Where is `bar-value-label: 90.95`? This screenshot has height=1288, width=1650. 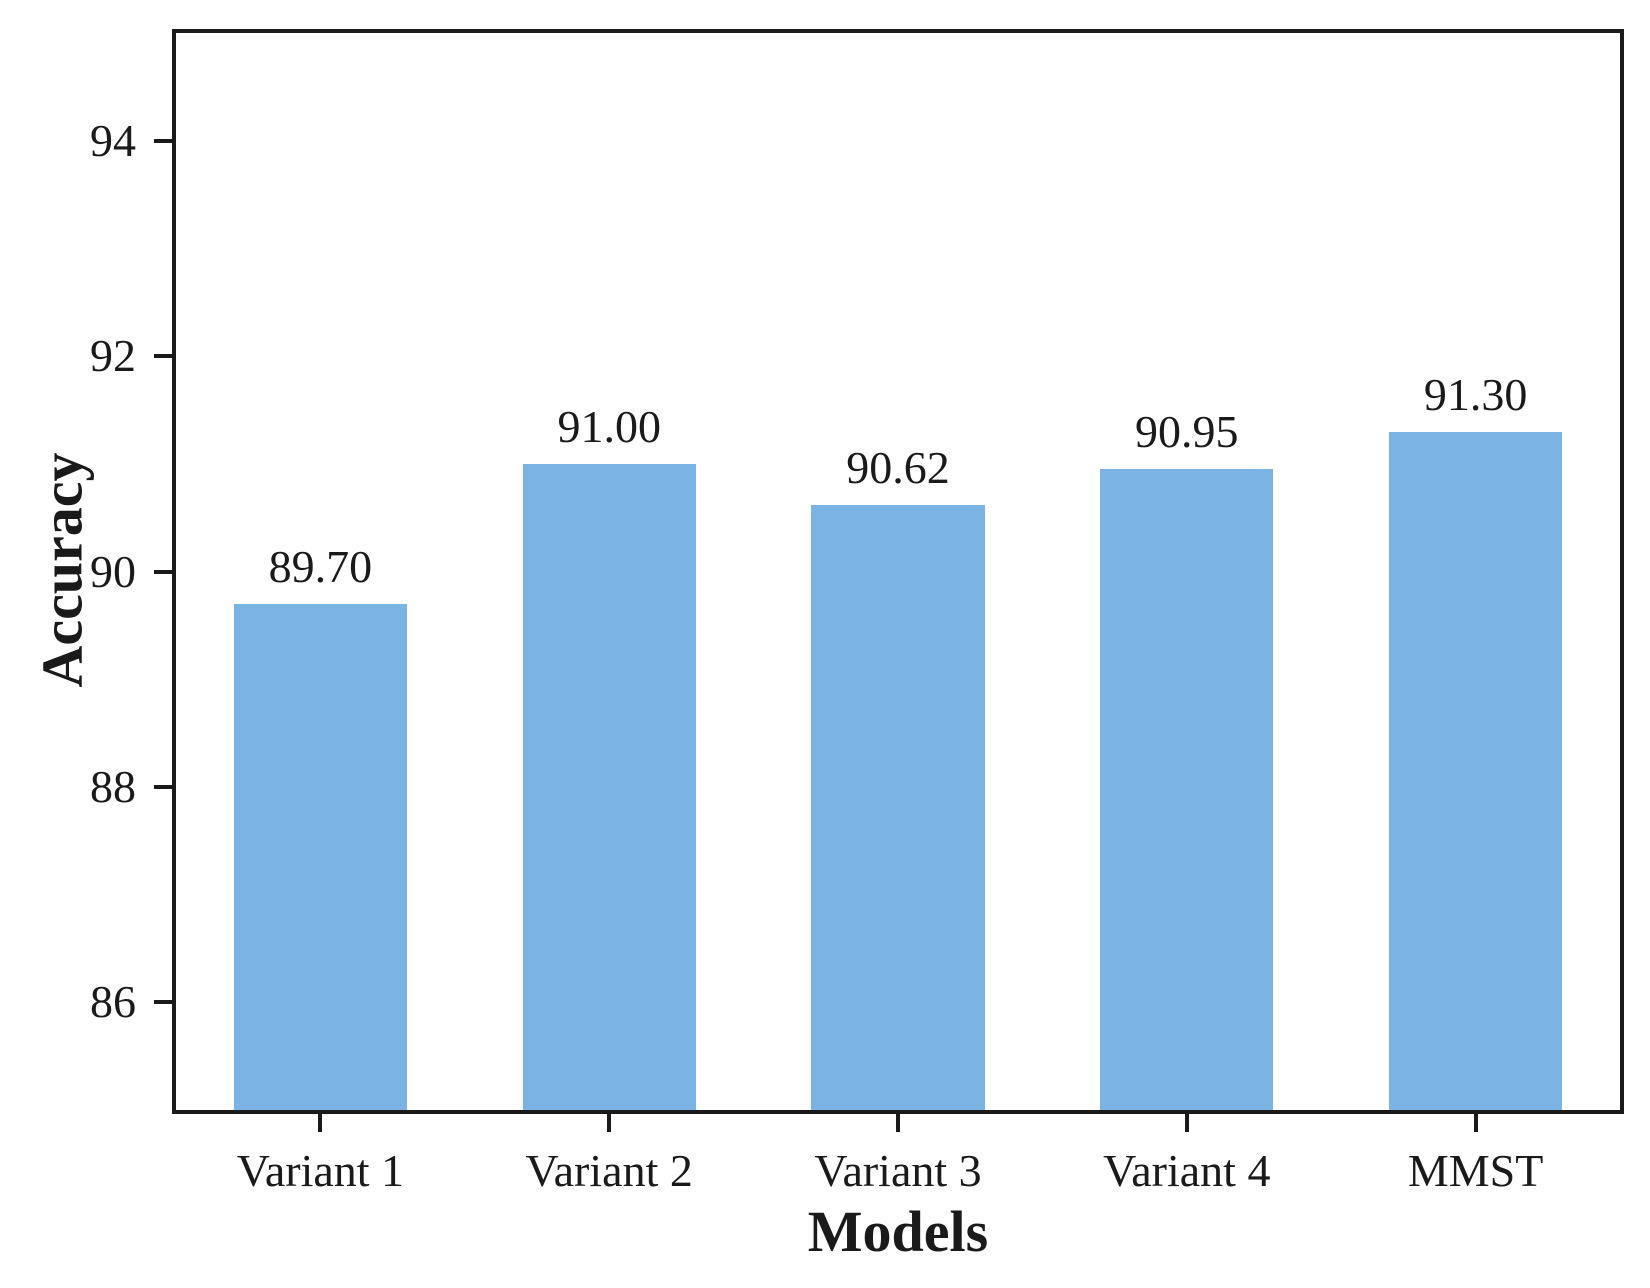
bar-value-label: 90.95 is located at coordinates (1187, 432).